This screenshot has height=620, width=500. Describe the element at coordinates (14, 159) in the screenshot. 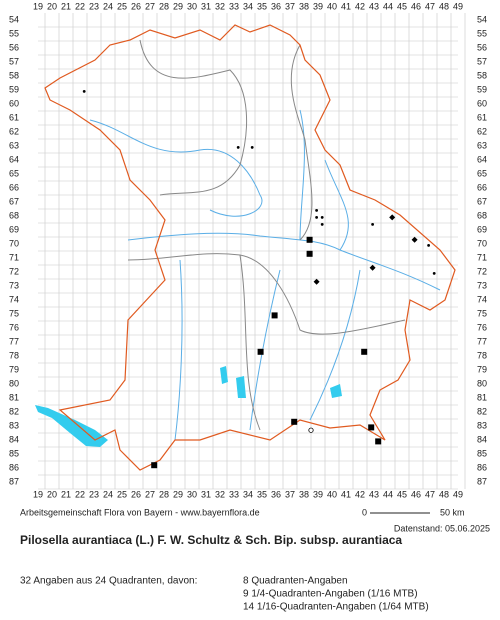

I see `row-label: 64` at that location.